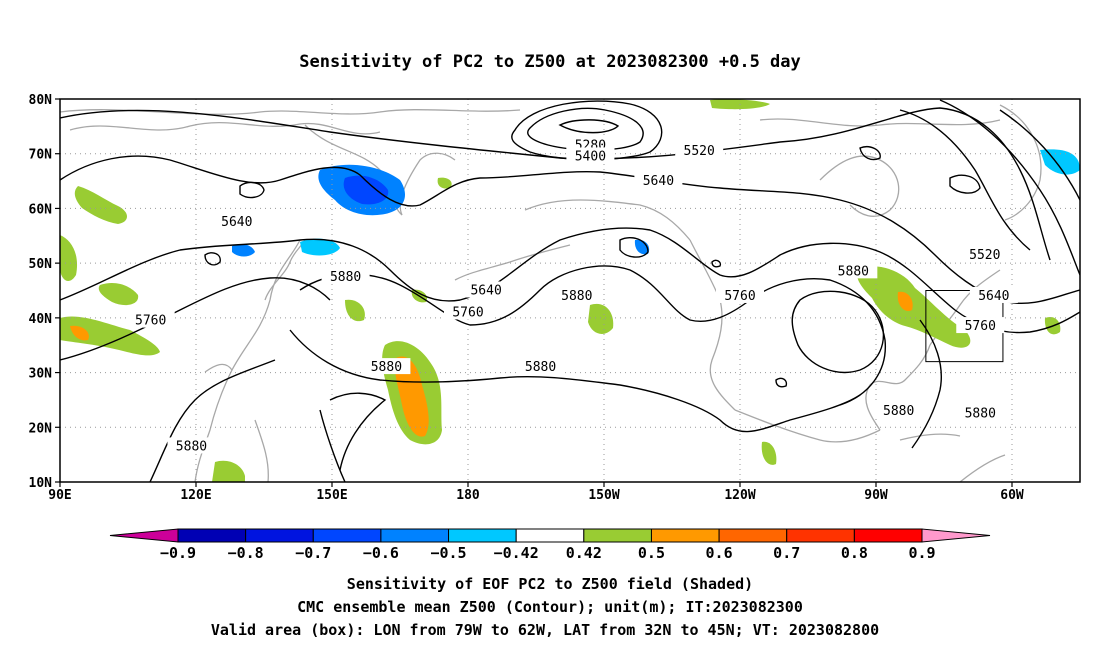 The image size is (1100, 650). I want to click on colorbar-low-end, so click(144, 535).